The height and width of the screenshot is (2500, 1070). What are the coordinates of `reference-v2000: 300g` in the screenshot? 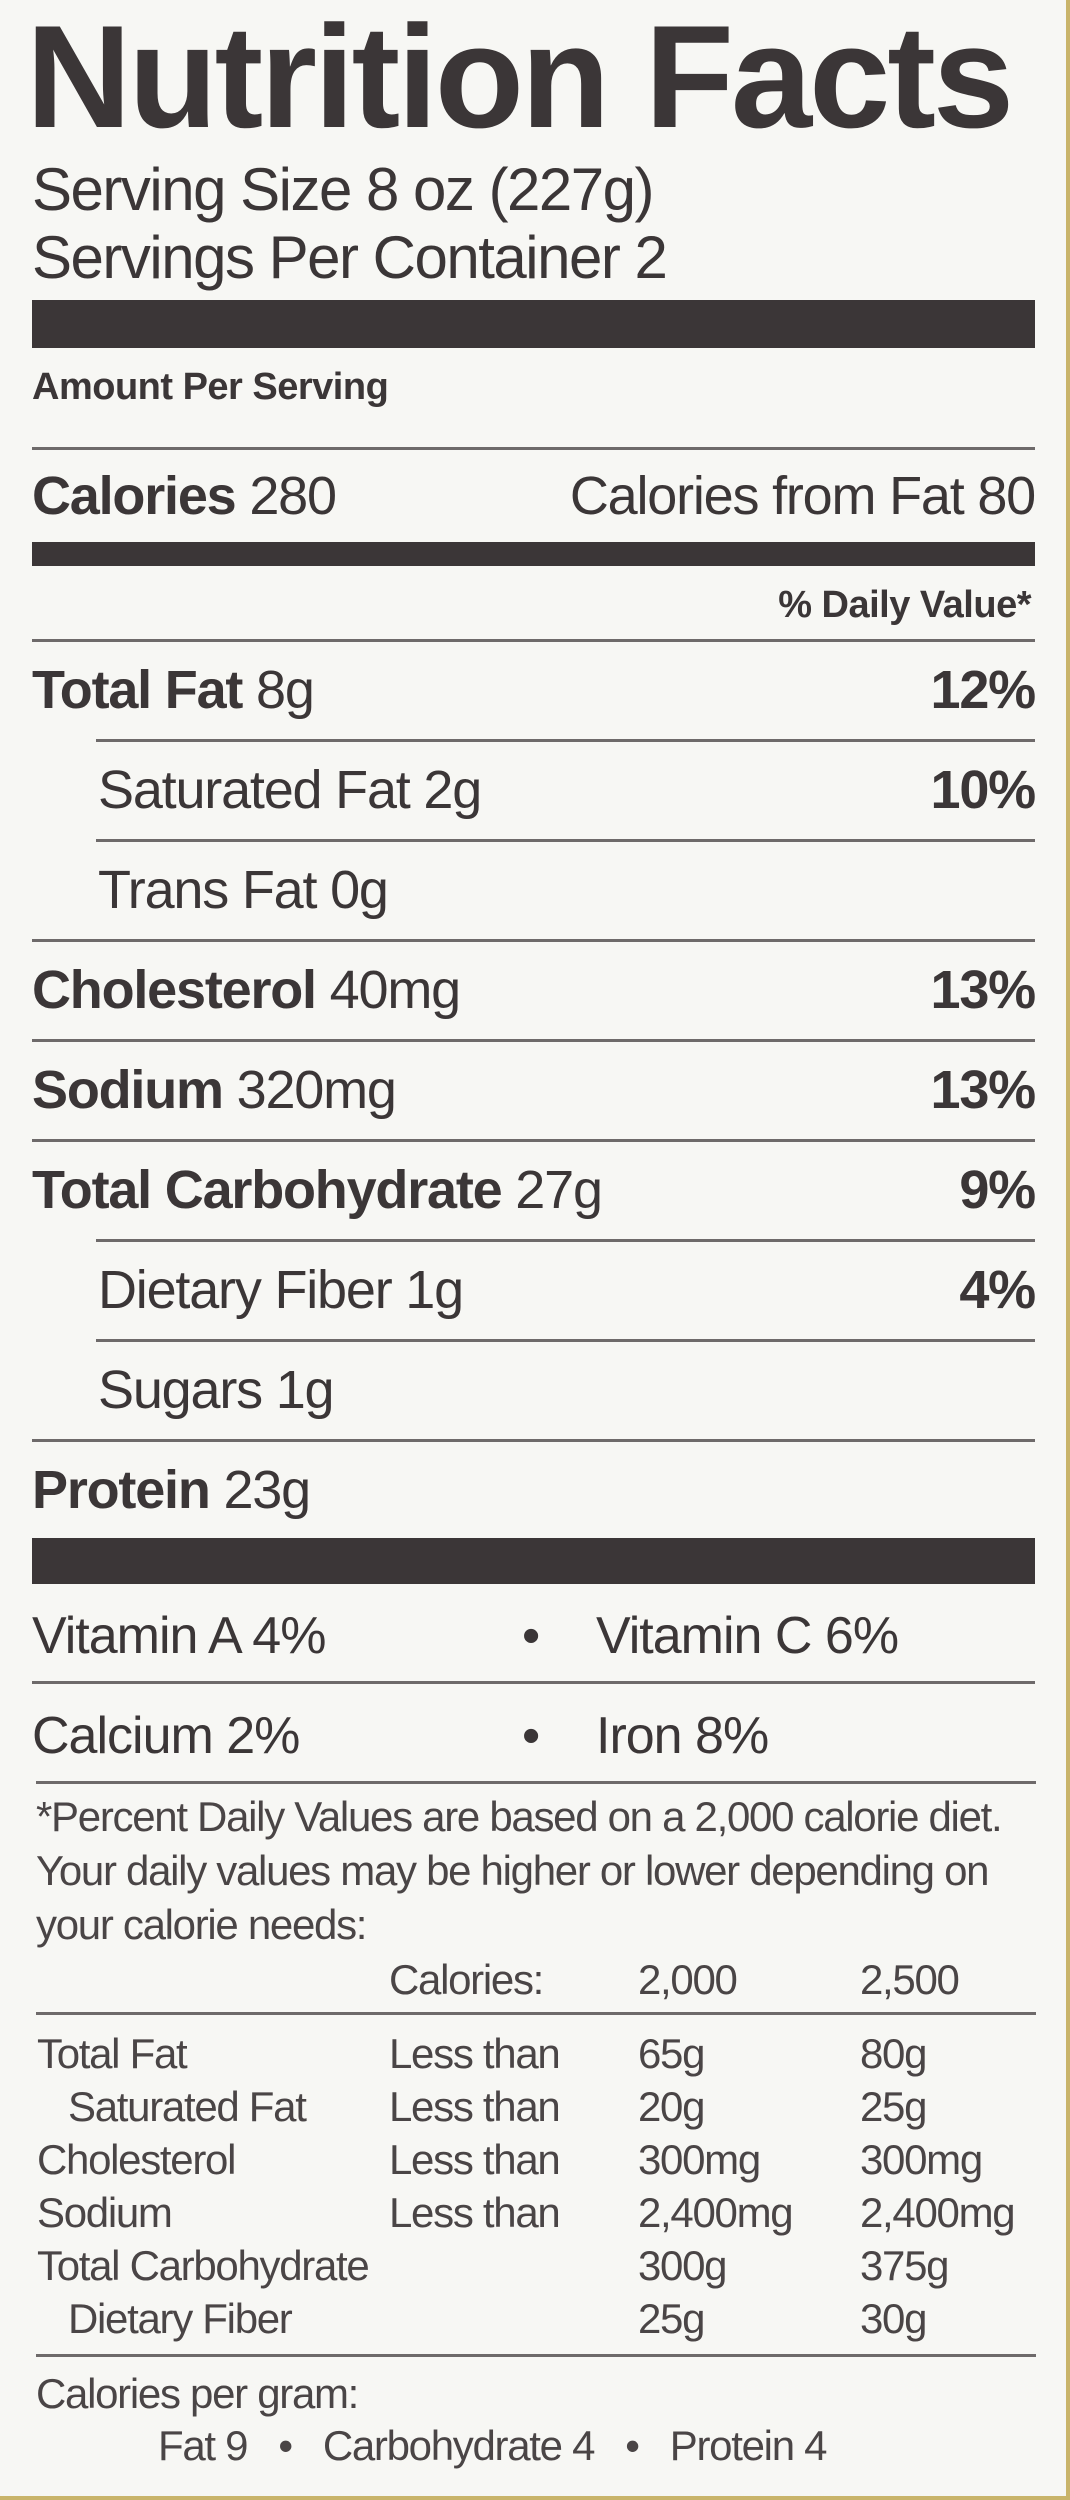 It's located at (683, 2265).